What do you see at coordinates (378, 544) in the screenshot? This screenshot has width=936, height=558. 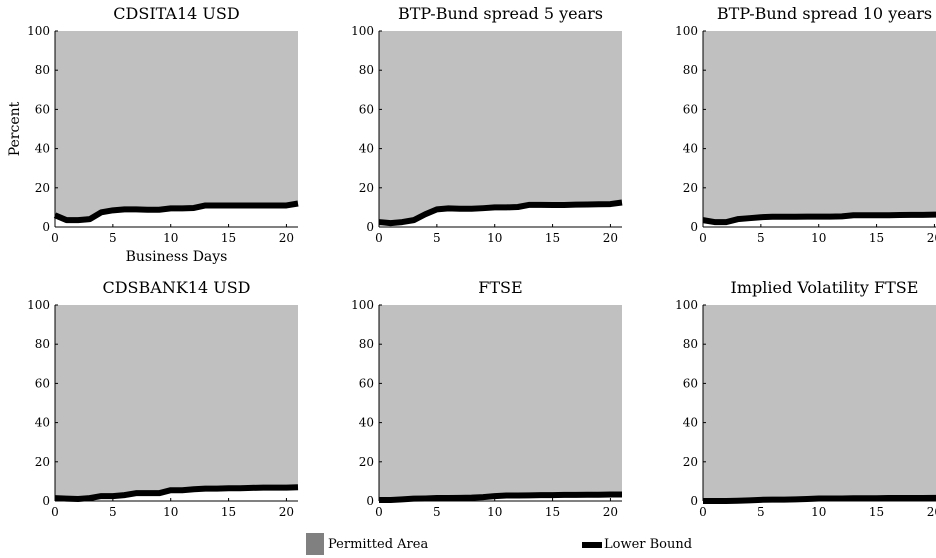 I see `legend-label-permitted-area: Permitted Area` at bounding box center [378, 544].